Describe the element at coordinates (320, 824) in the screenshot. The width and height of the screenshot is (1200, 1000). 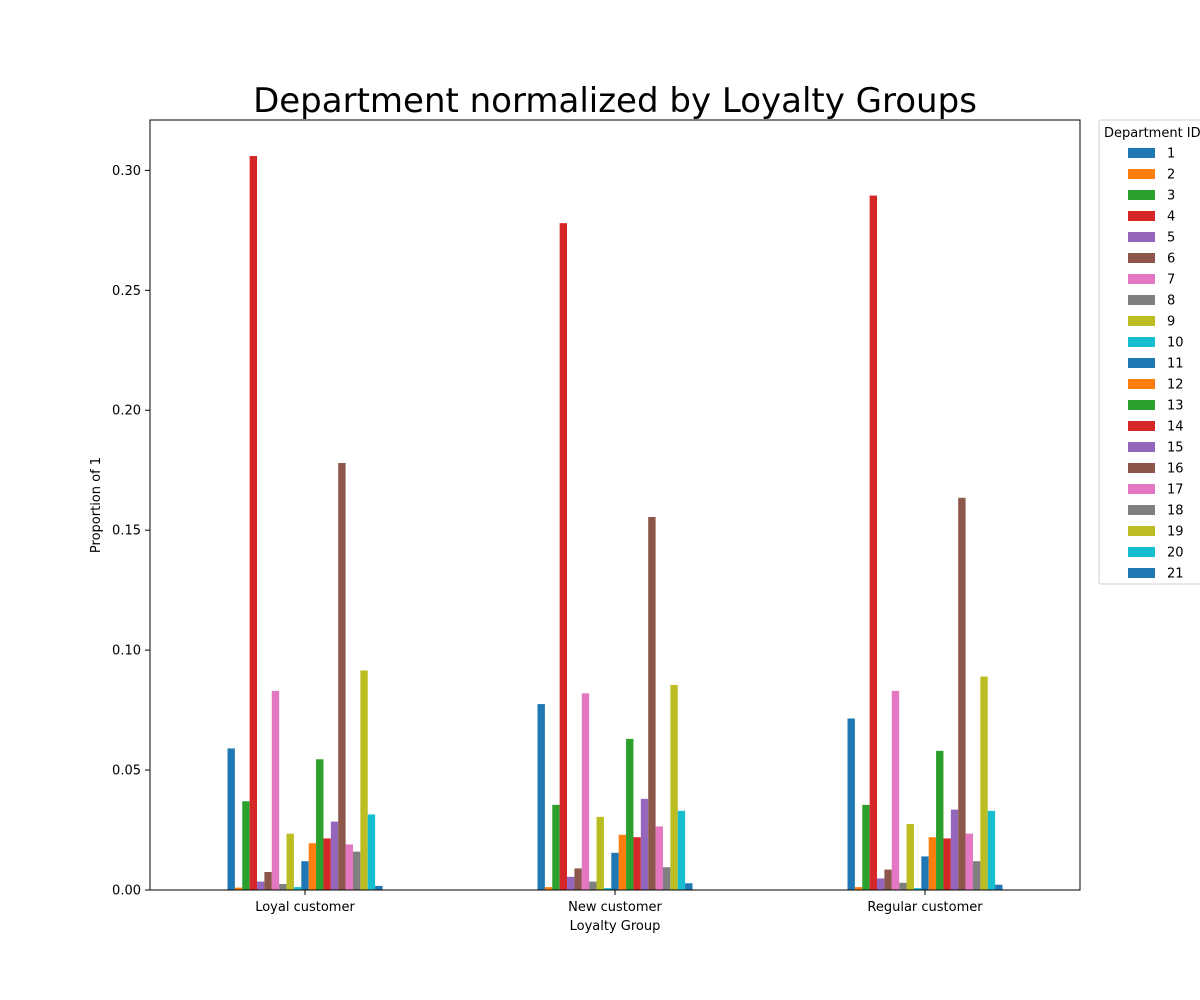
I see `bar-dept-13-loyal-customer` at that location.